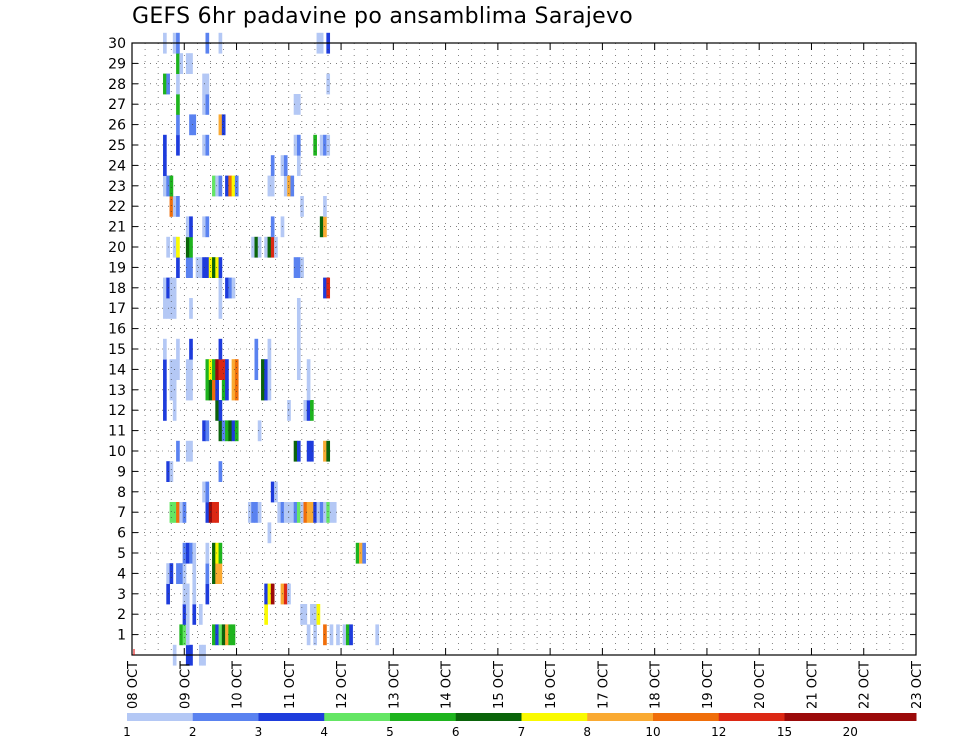  I want to click on x-tick-label: 17 OCT, so click(603, 685).